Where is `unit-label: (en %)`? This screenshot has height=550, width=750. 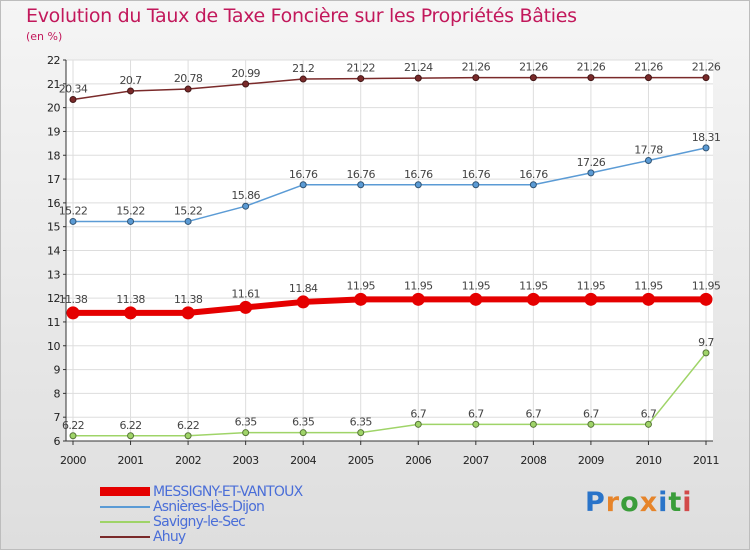 unit-label: (en %) is located at coordinates (44, 36).